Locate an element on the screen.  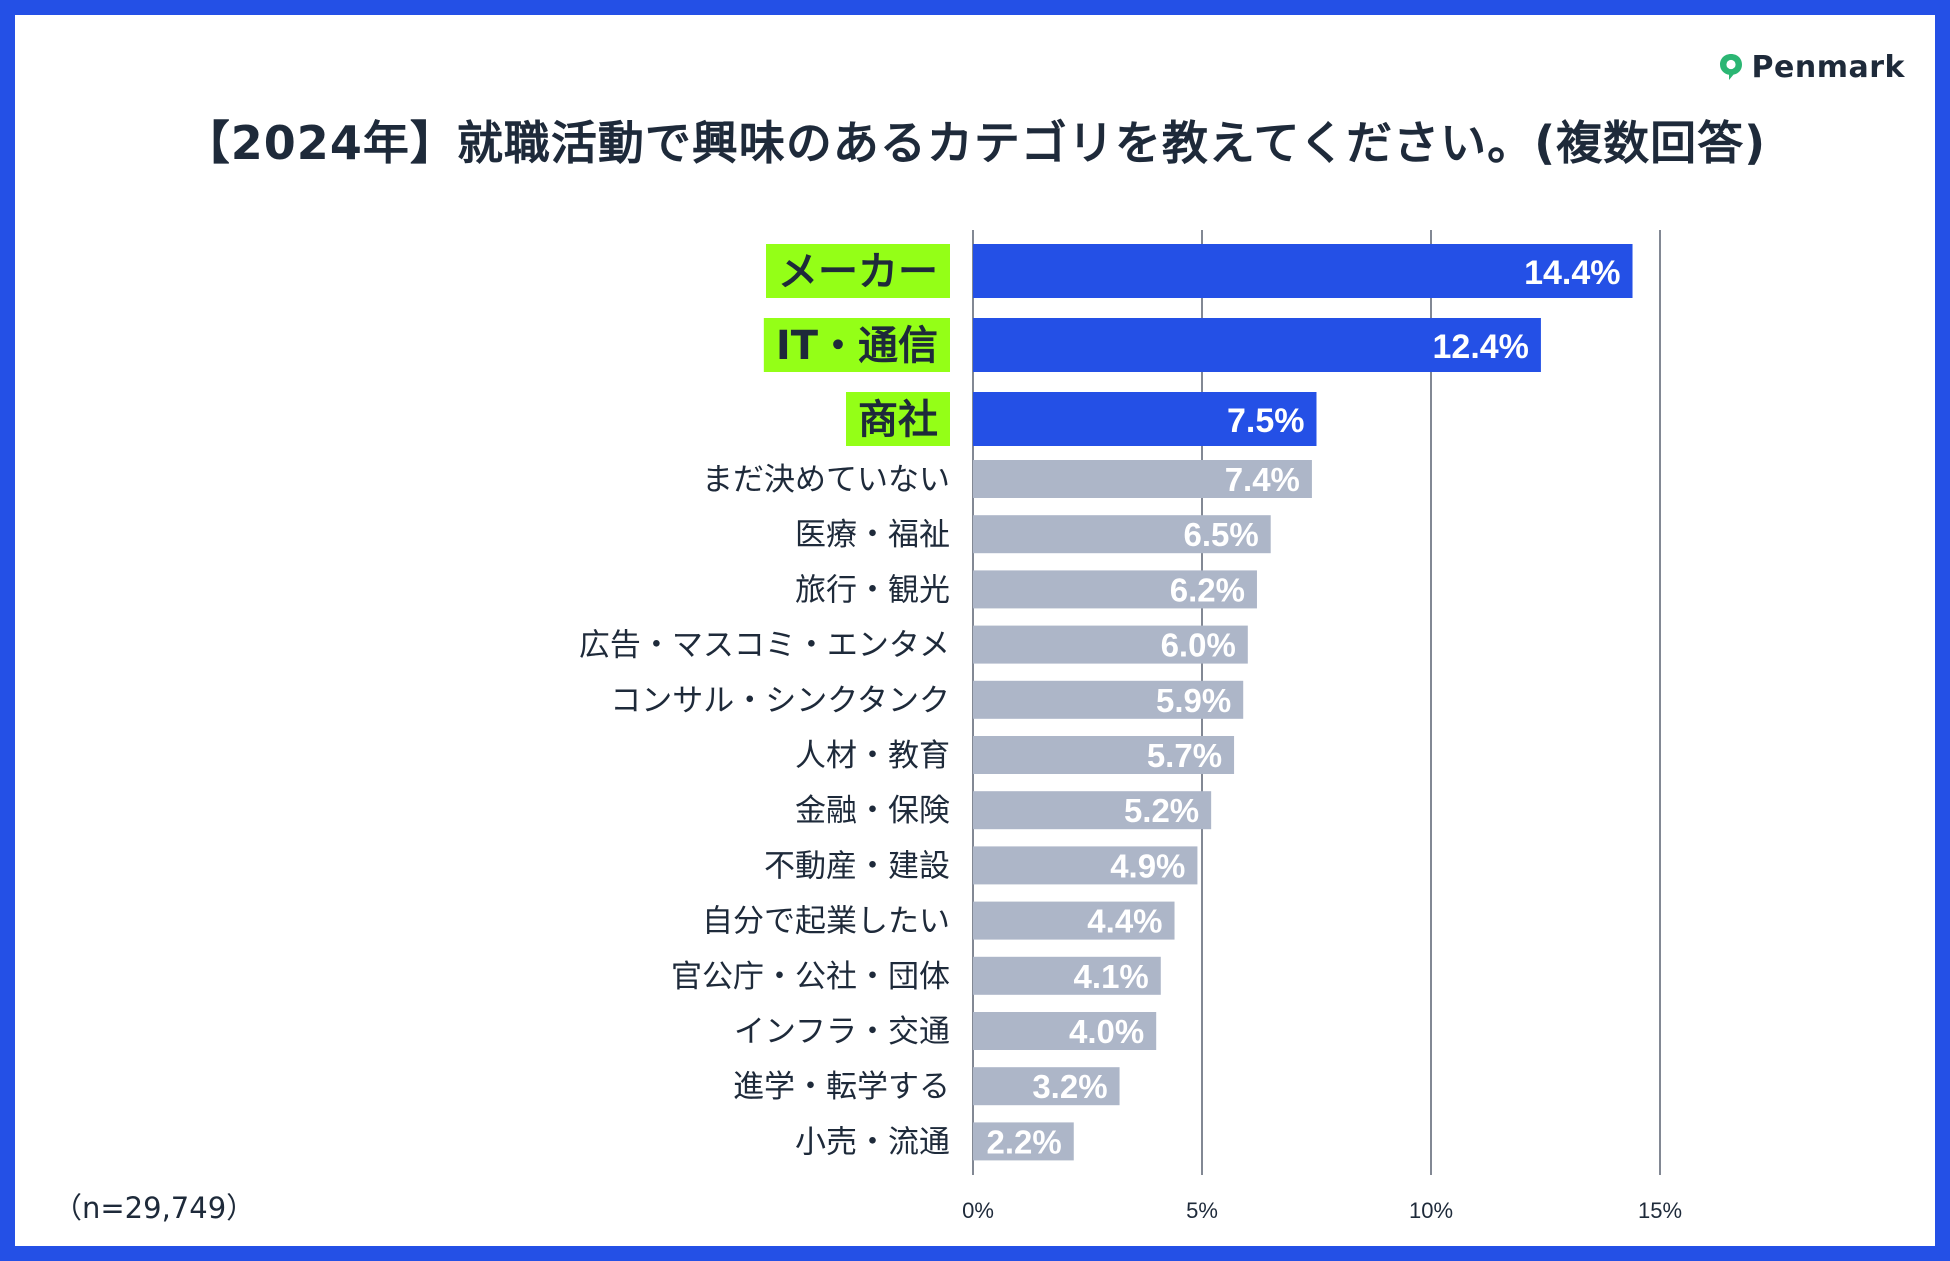
bar-value-label: 6.5% is located at coordinates (1220, 534).